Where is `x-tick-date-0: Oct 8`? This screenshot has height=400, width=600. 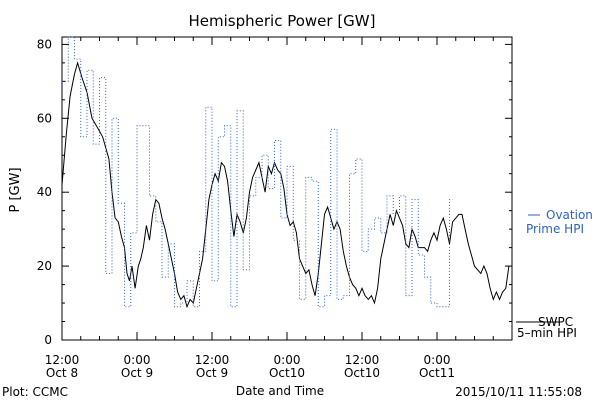 x-tick-date-0: Oct 8 is located at coordinates (62, 373).